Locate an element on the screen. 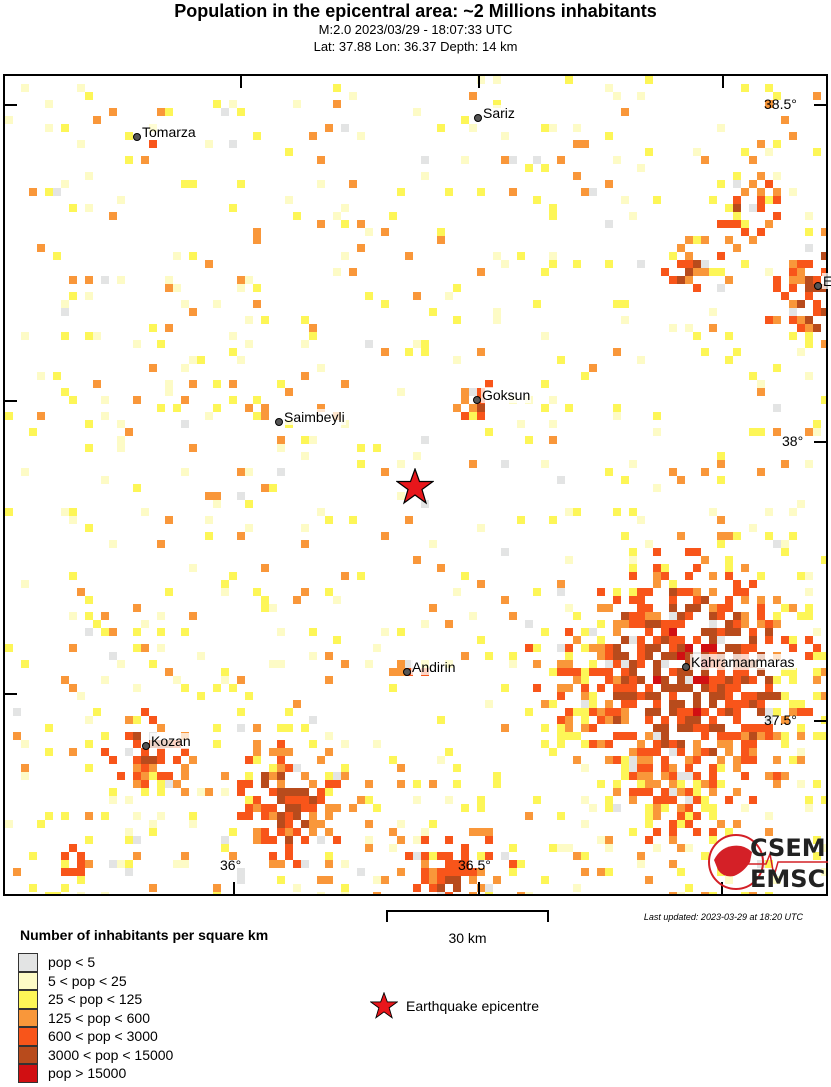  epicentre-star-icon is located at coordinates (415, 487).